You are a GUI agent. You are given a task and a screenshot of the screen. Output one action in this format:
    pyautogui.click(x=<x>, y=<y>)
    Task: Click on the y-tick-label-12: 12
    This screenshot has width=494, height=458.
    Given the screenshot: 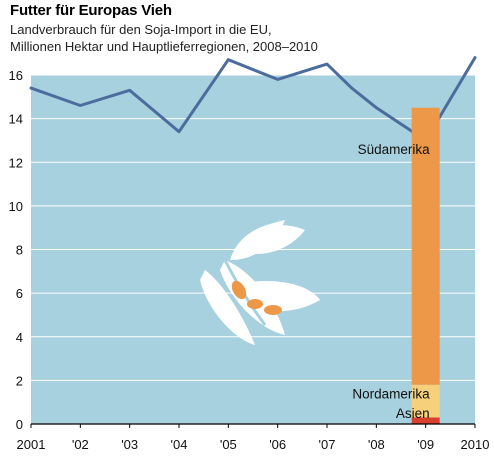 What is the action you would take?
    pyautogui.click(x=16, y=162)
    